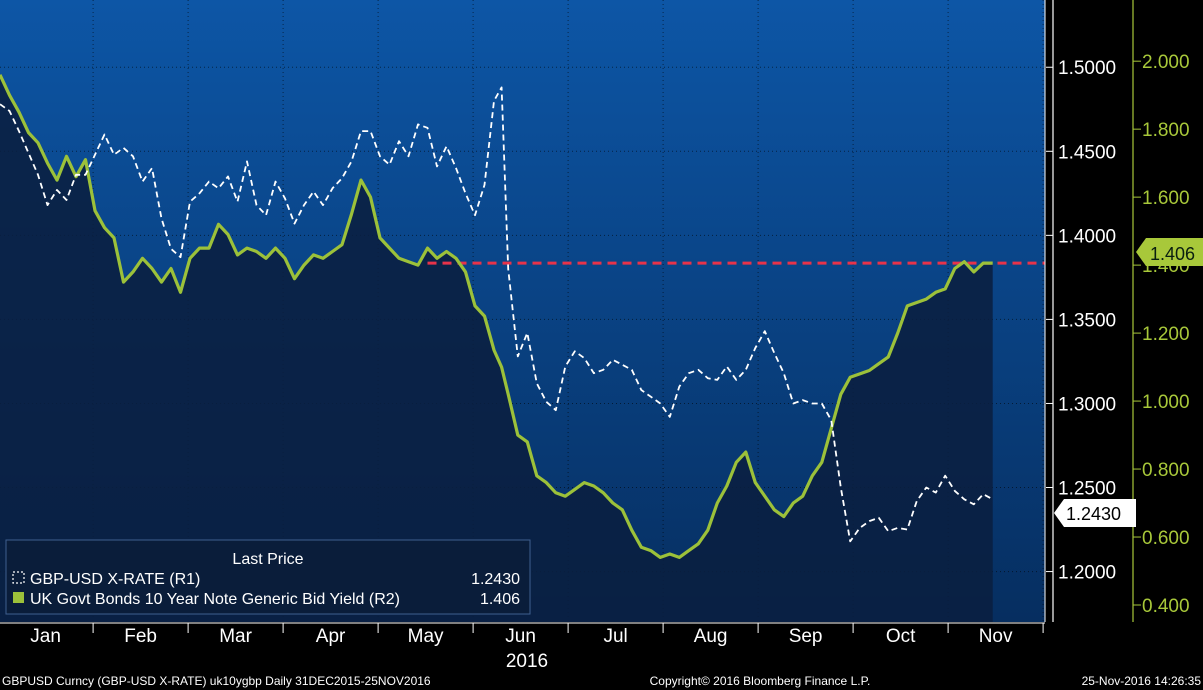 The width and height of the screenshot is (1203, 690). I want to click on gbpusd-last-tag: 1.2430, so click(1095, 513).